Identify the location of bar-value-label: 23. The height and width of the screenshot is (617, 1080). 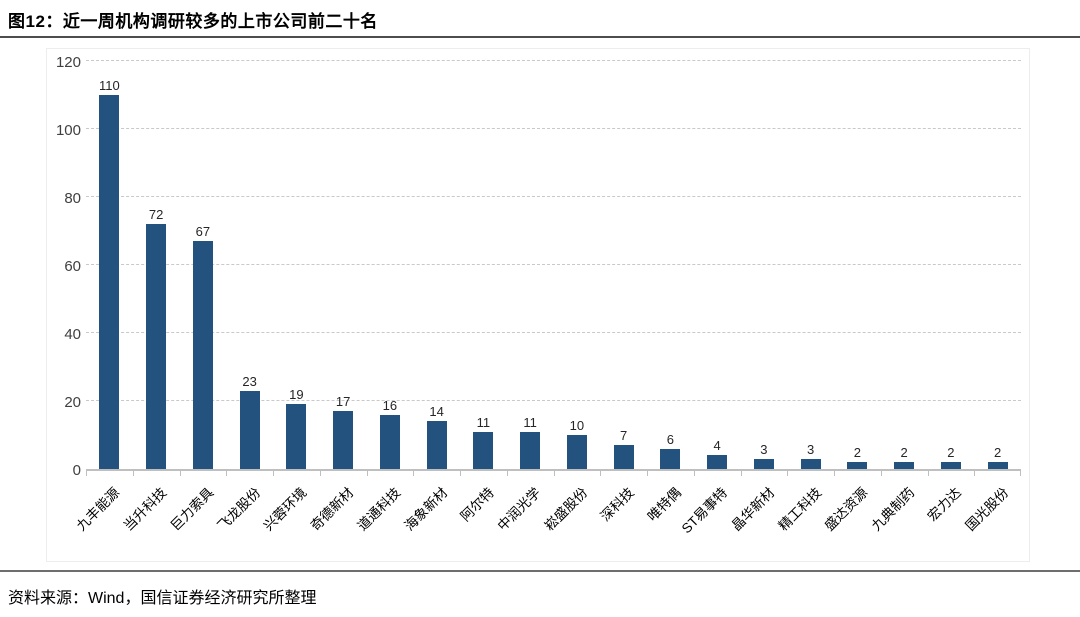
(249, 381).